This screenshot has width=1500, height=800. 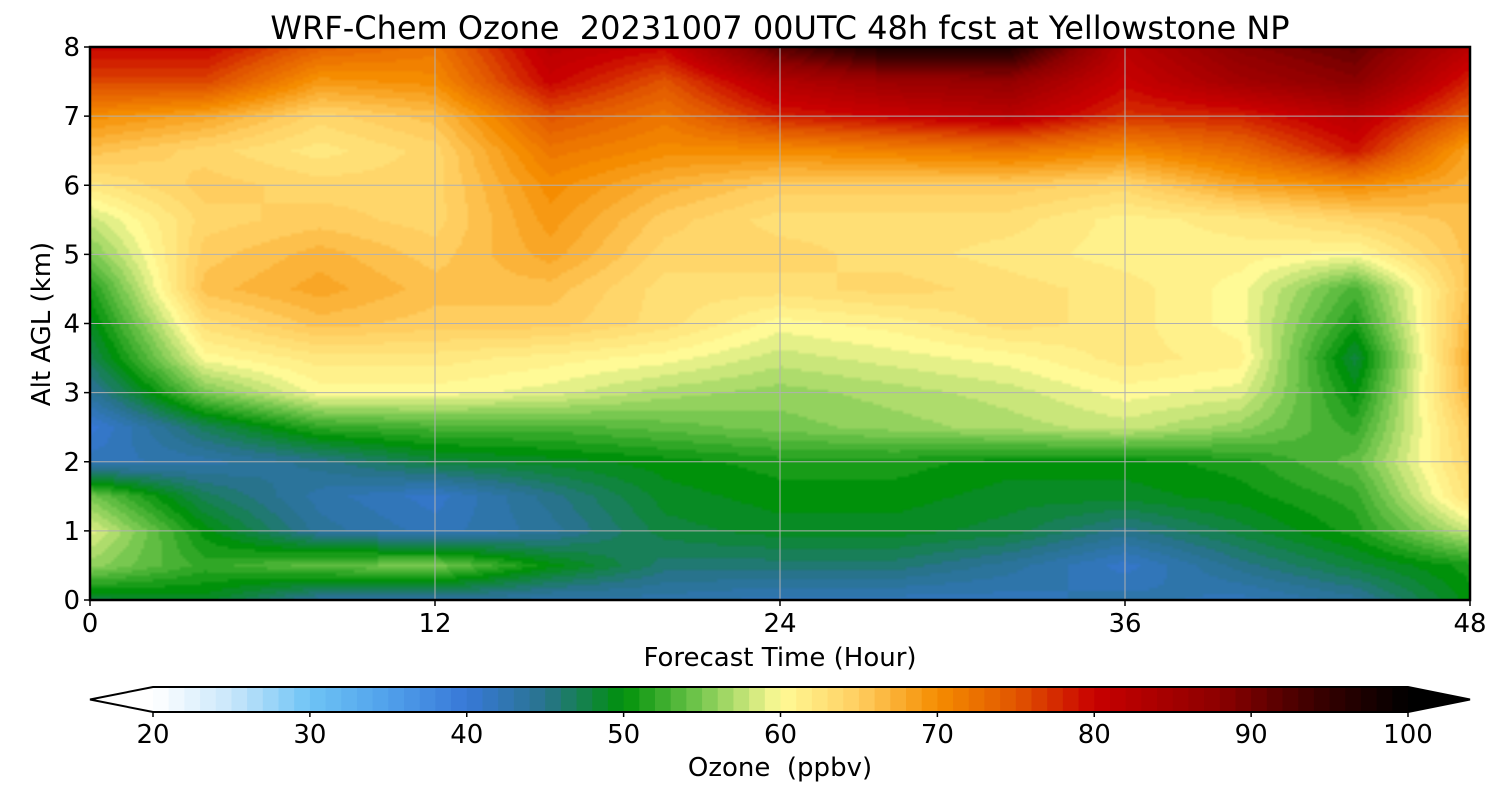 What do you see at coordinates (466, 735) in the screenshot?
I see `colorbar-tick-label: 40` at bounding box center [466, 735].